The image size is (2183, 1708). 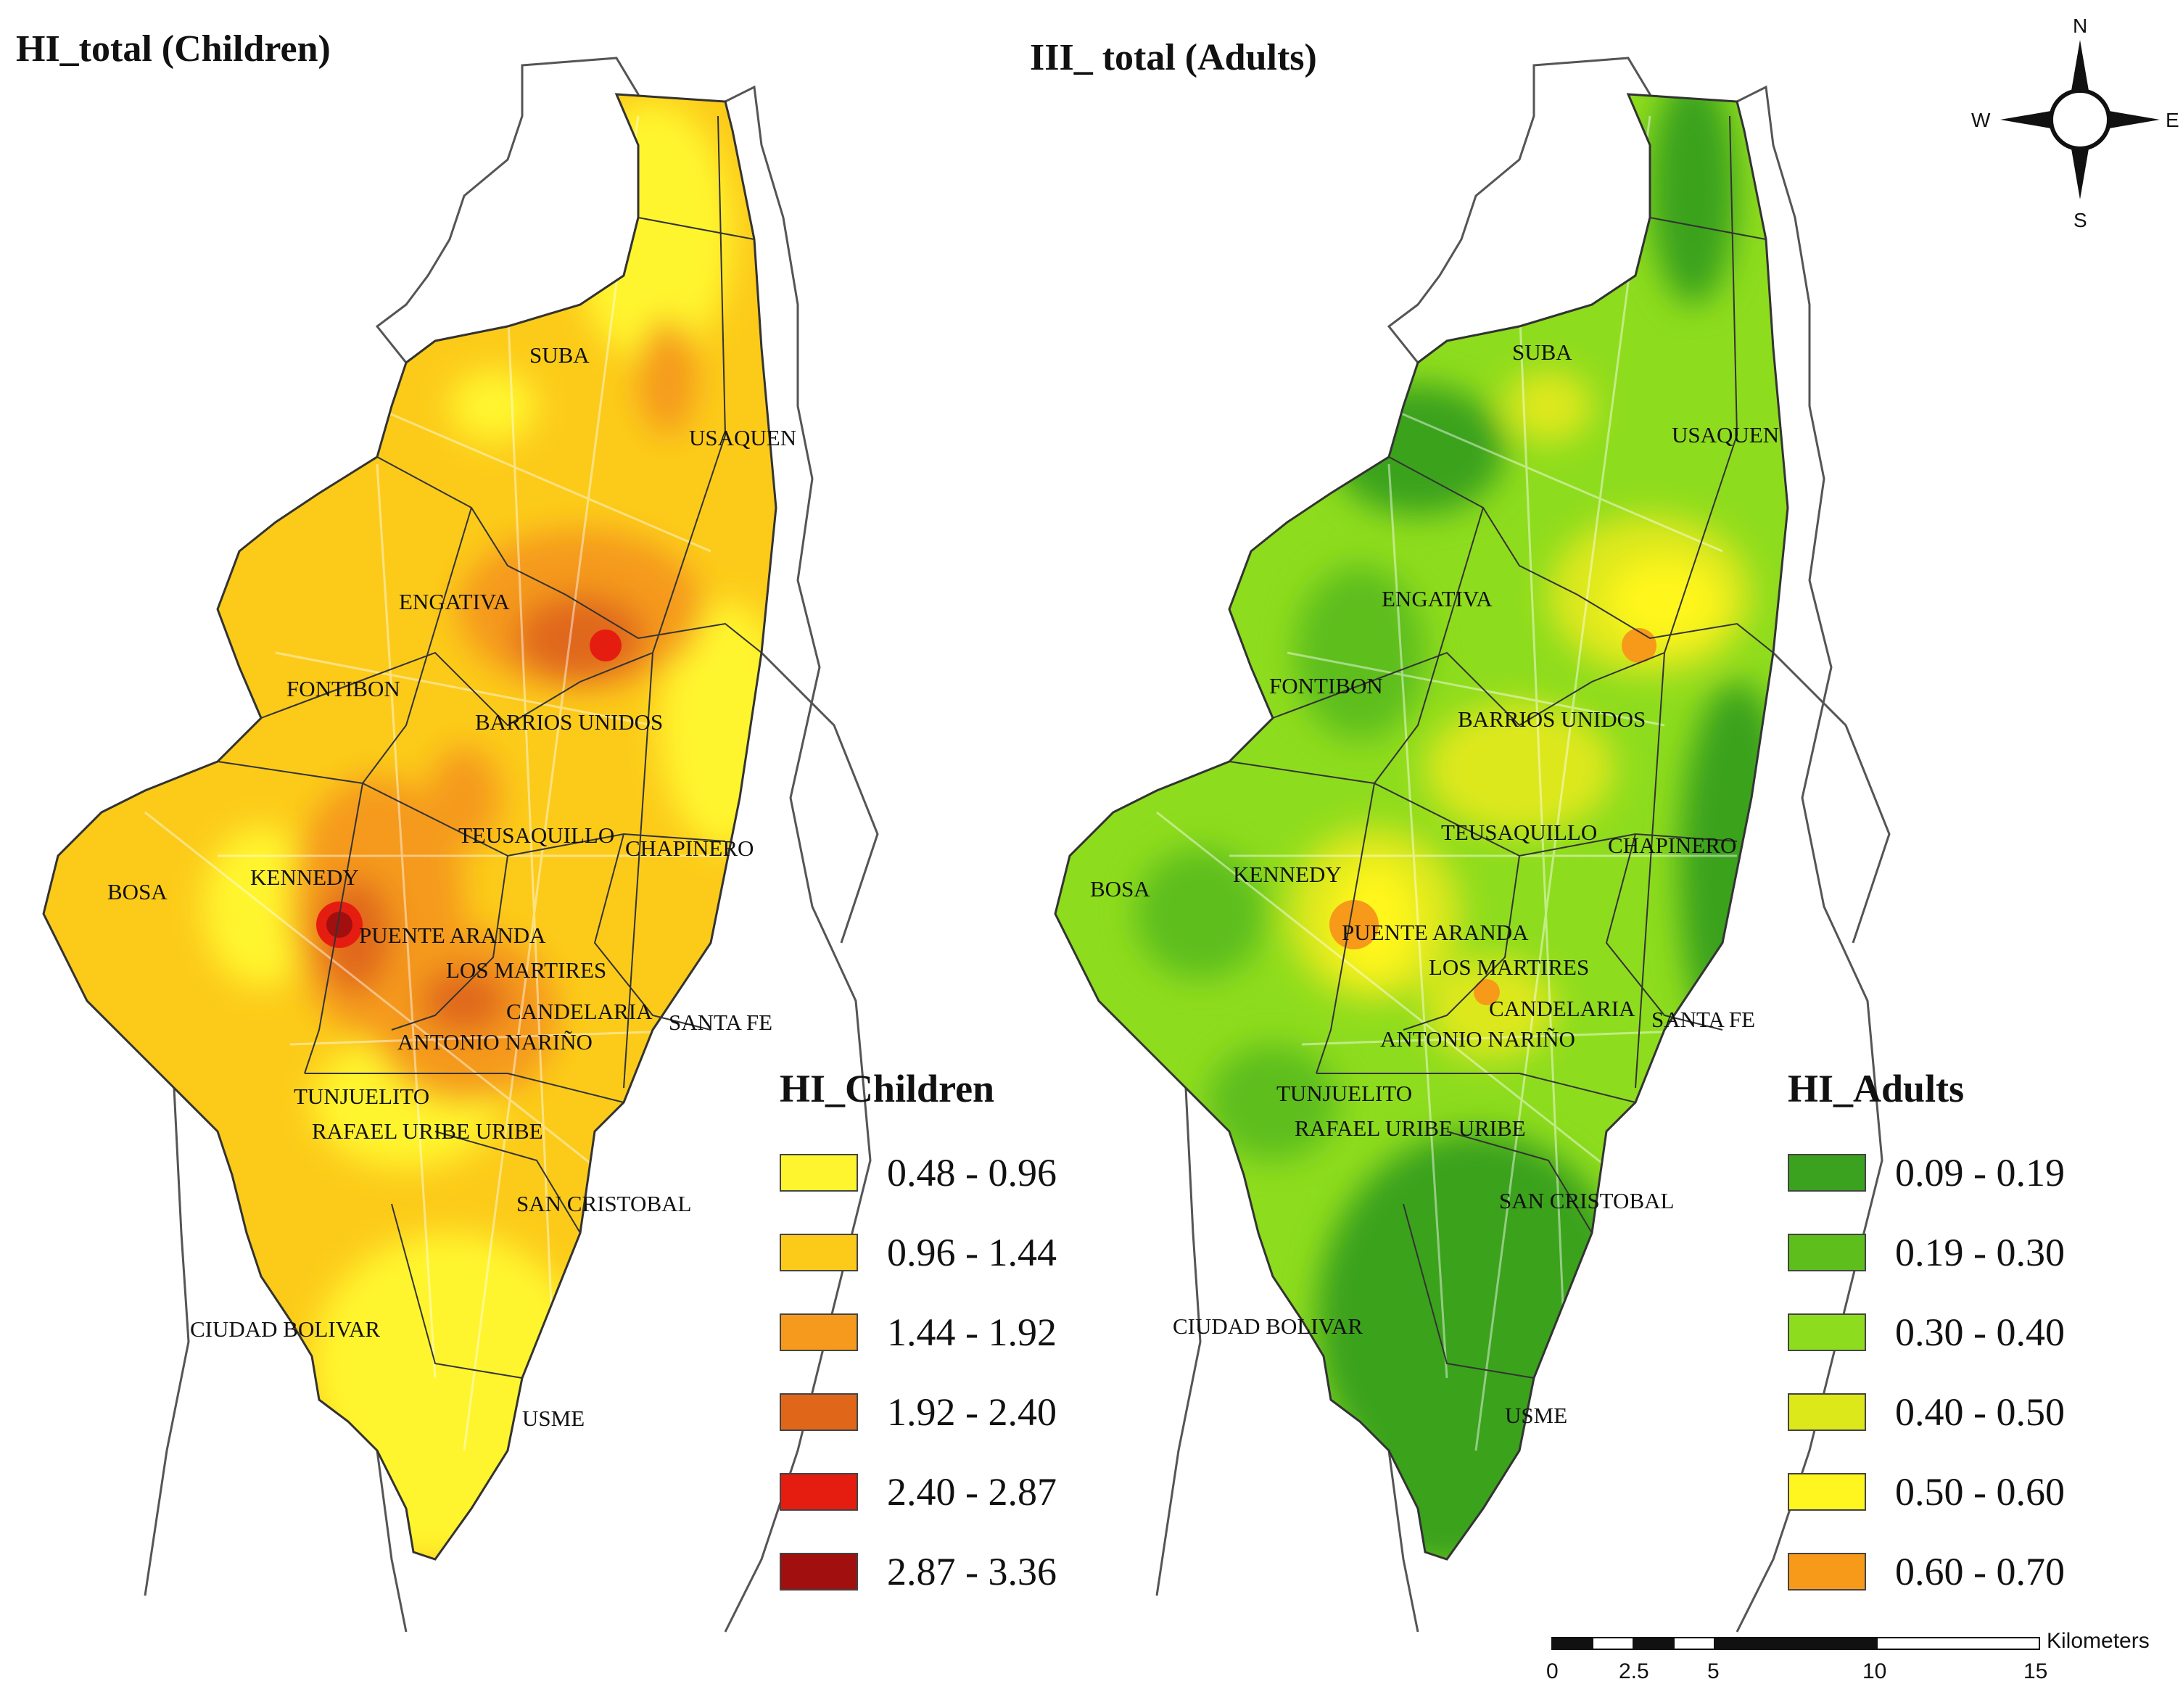 I want to click on adults-legend-row: 0.40 - 0.50, so click(x=1927, y=1412).